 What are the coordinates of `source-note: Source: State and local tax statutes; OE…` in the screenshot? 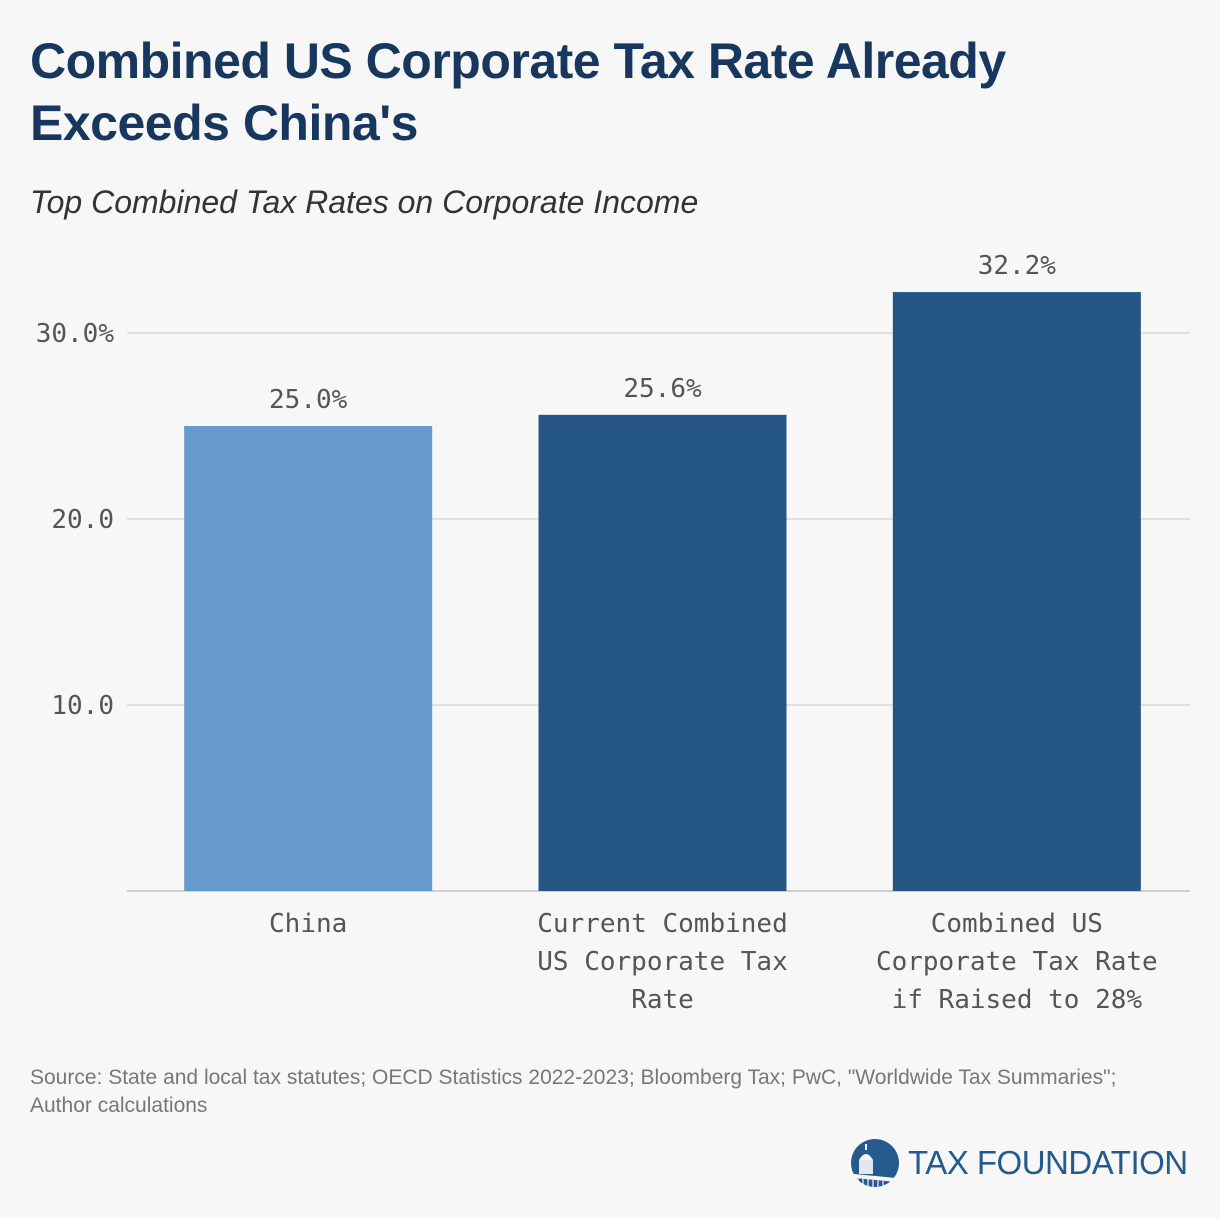 It's located at (573, 1091).